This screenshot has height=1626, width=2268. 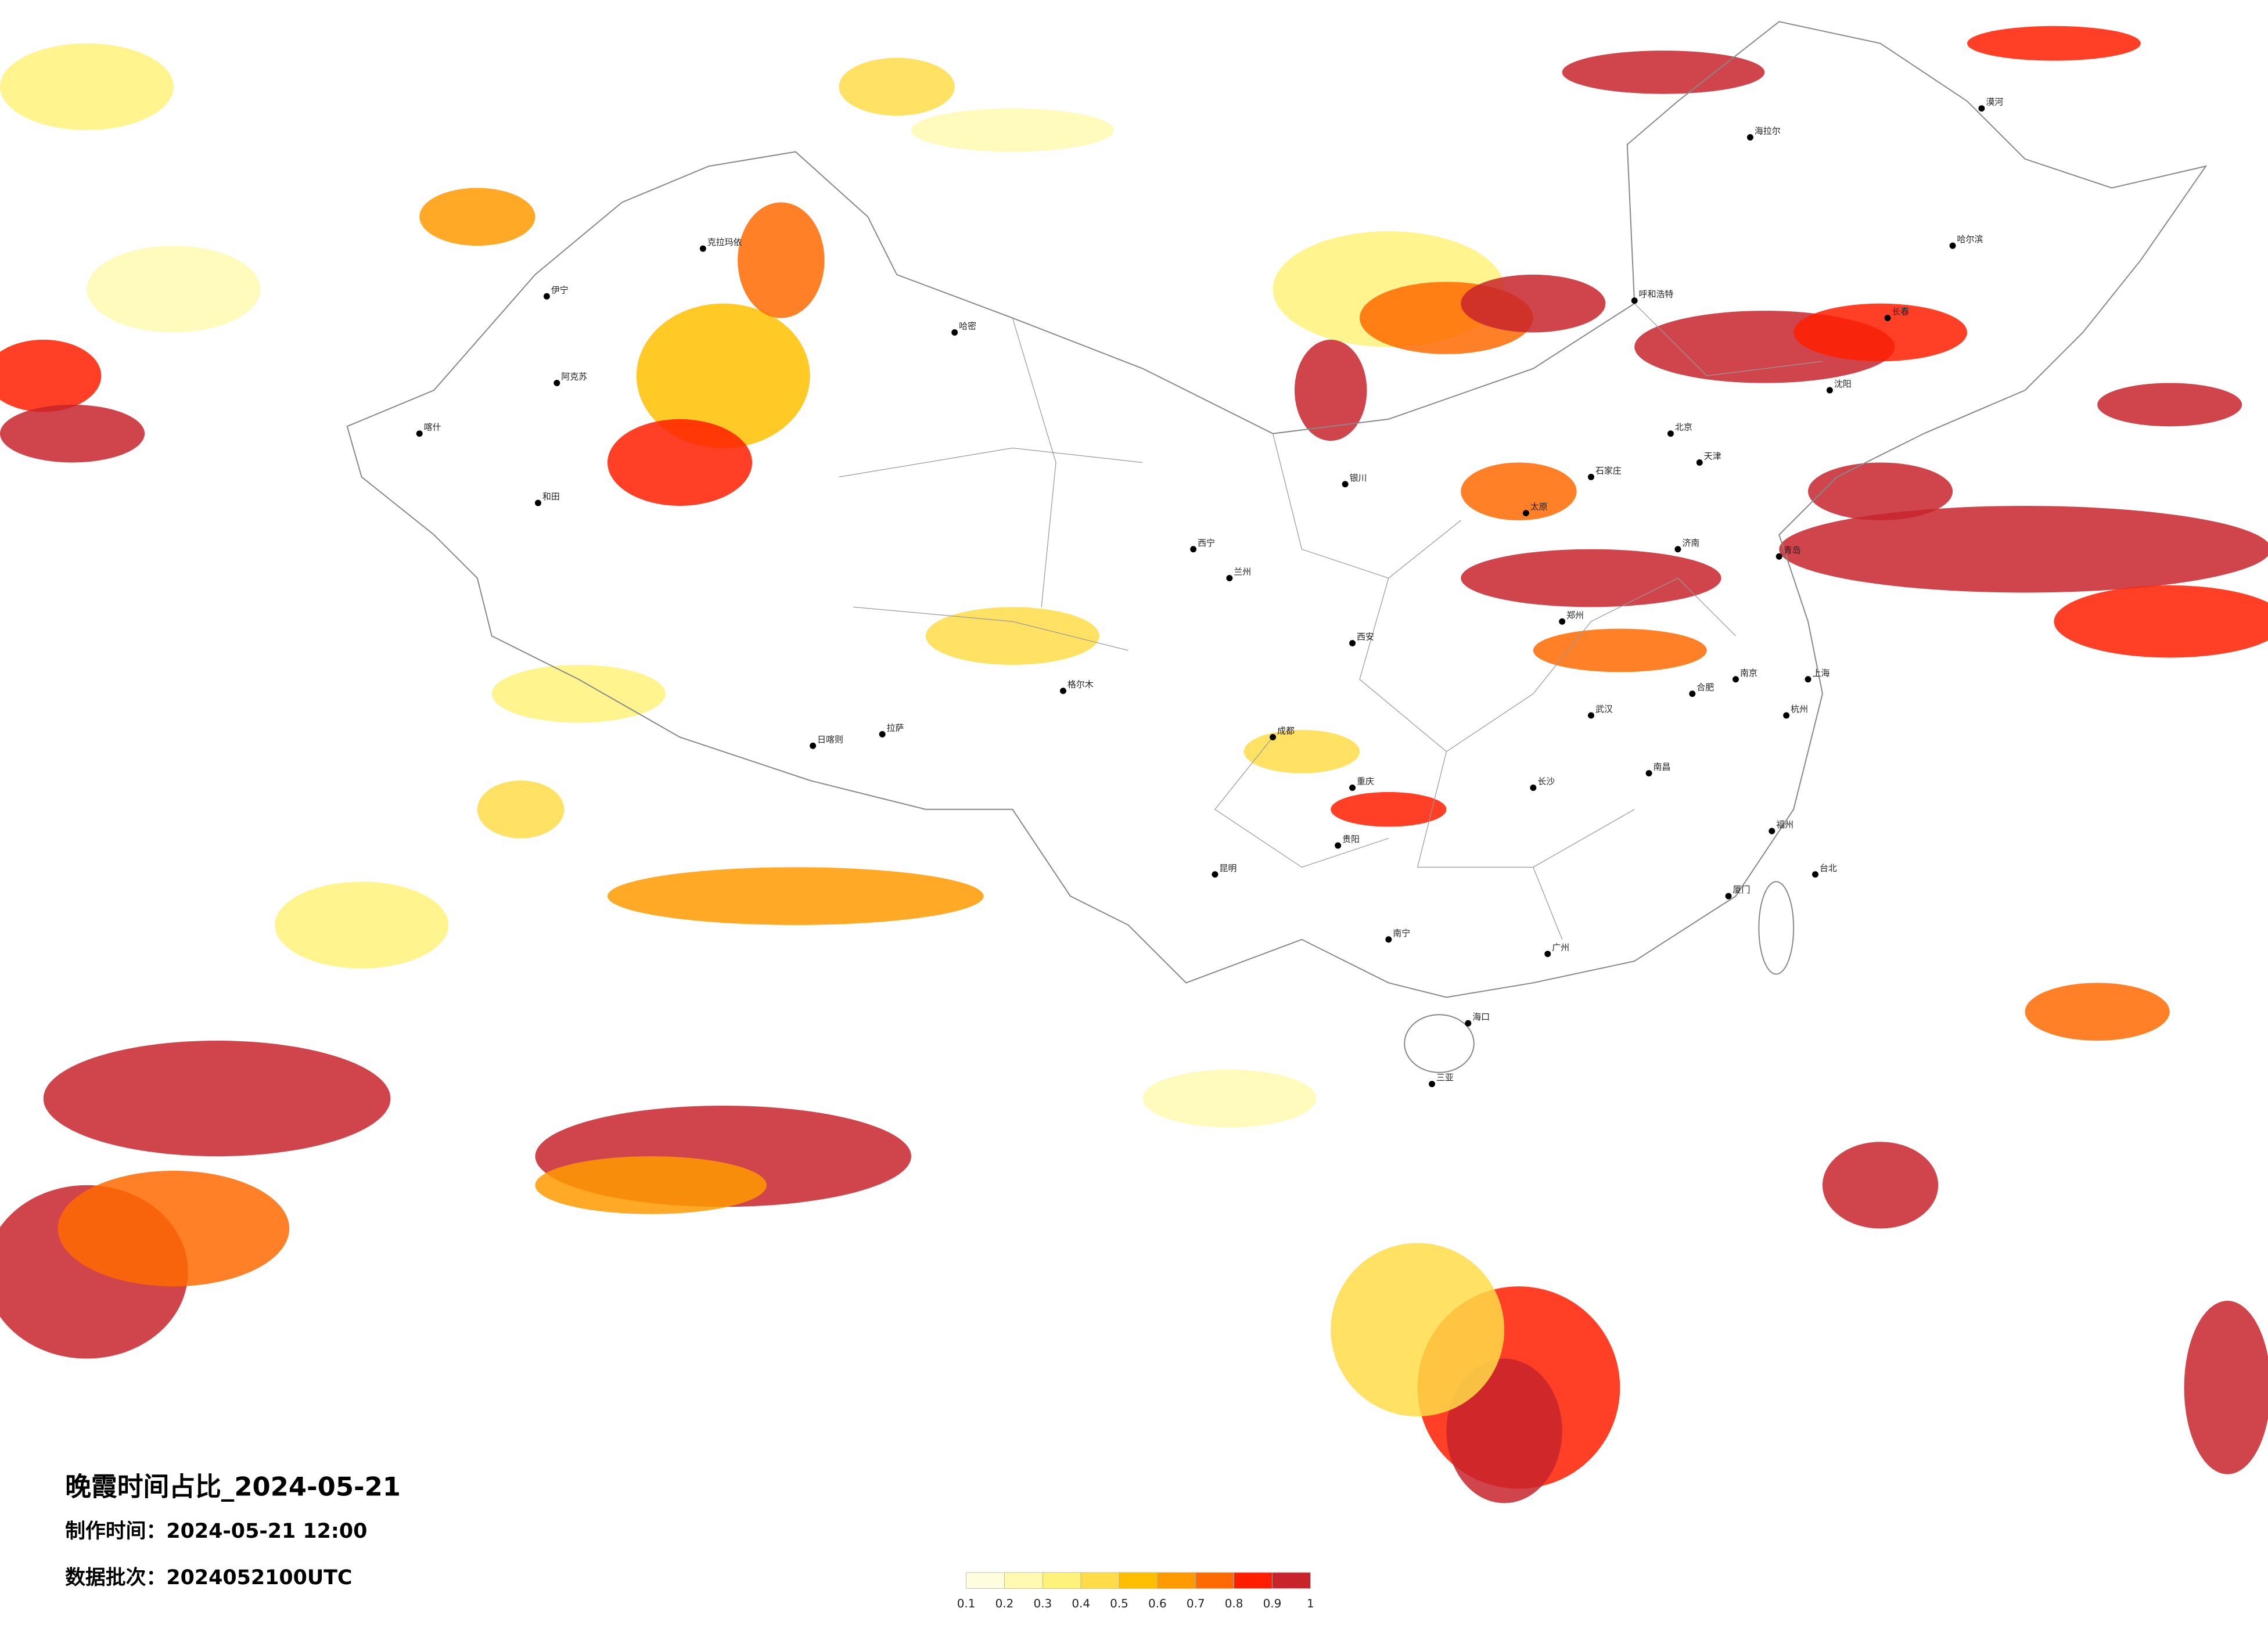 What do you see at coordinates (830, 739) in the screenshot?
I see `city-label: 日喀则` at bounding box center [830, 739].